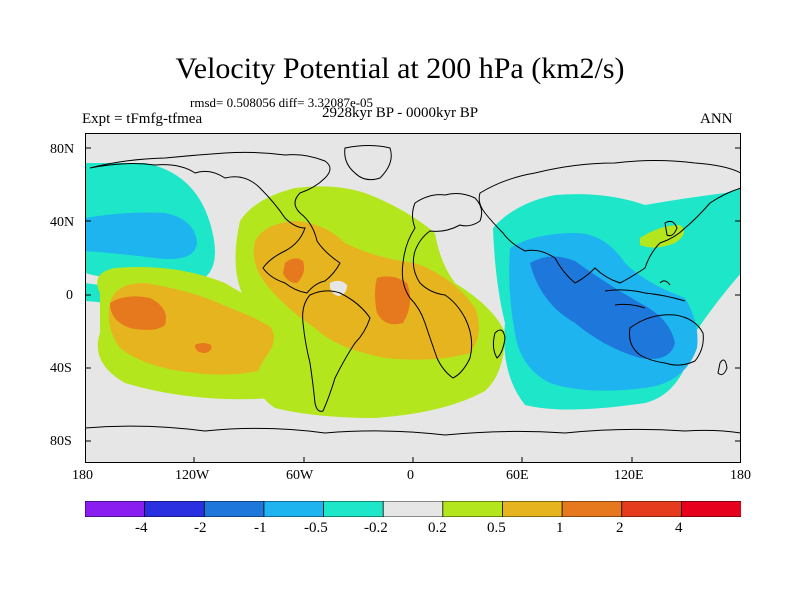 Image resolution: width=800 pixels, height=600 pixels. What do you see at coordinates (200, 528) in the screenshot?
I see `colorbar-label: -2` at bounding box center [200, 528].